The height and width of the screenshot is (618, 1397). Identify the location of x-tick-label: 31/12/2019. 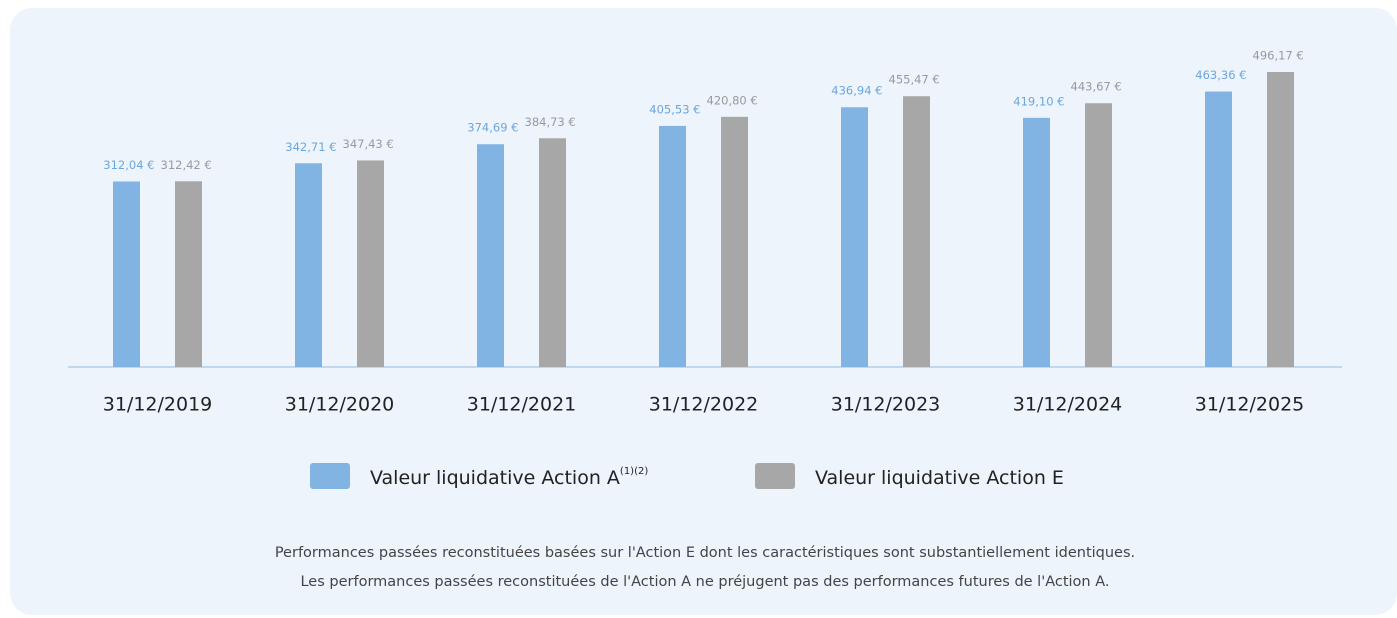
(158, 405).